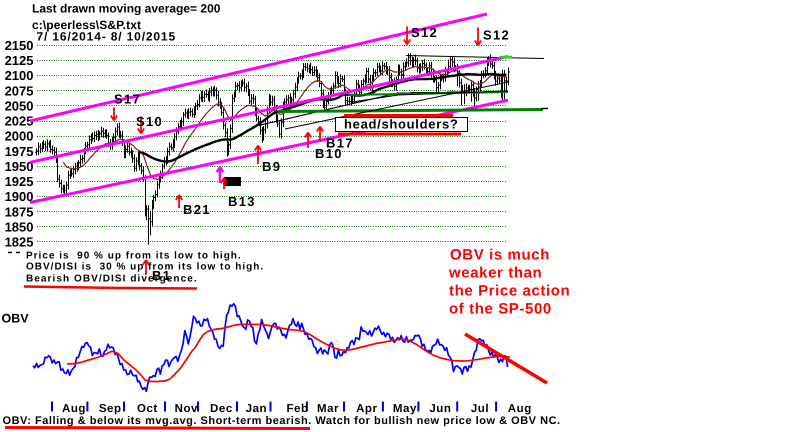 This screenshot has height=432, width=800. Describe the element at coordinates (297, 409) in the screenshot. I see `svg-text: Feb` at that location.